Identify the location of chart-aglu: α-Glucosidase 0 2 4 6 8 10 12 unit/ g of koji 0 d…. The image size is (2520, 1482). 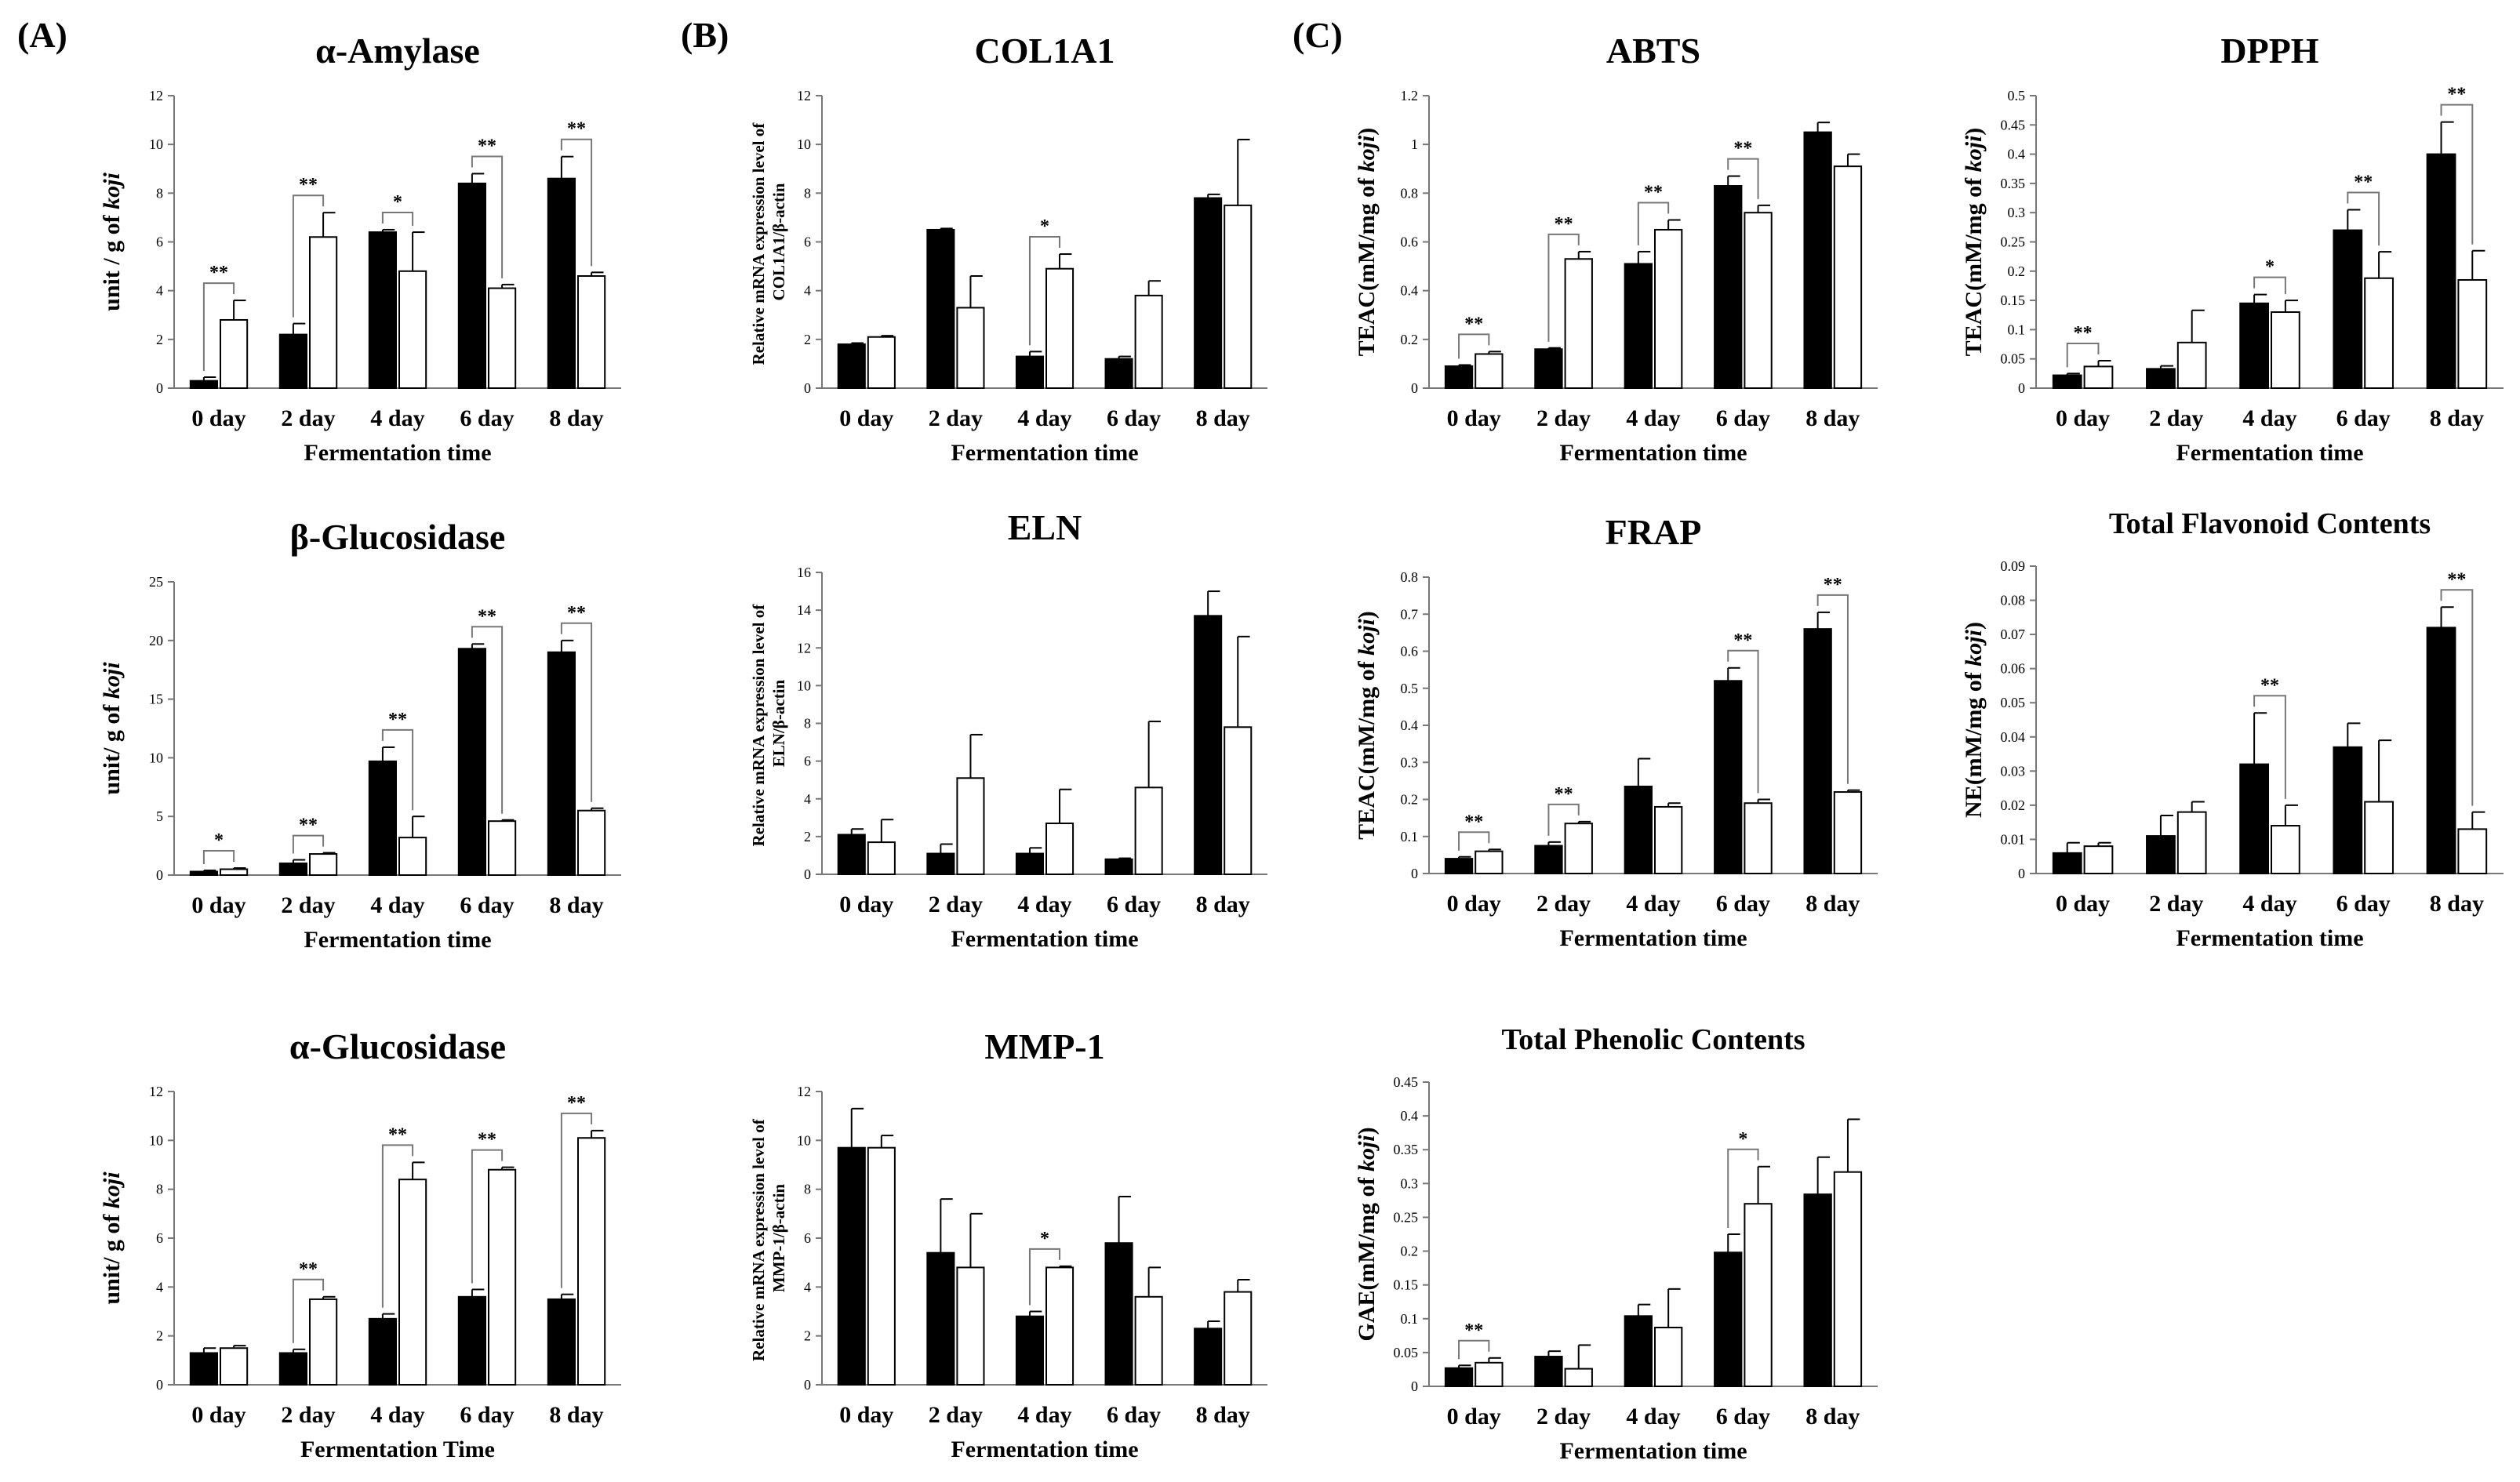
(360, 1244).